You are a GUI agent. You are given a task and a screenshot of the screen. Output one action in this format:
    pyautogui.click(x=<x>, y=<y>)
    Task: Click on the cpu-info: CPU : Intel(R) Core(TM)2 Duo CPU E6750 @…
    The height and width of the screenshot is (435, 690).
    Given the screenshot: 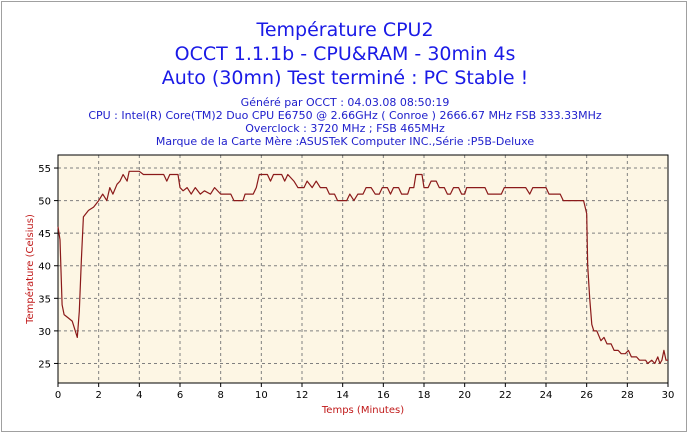 What is the action you would take?
    pyautogui.click(x=345, y=115)
    